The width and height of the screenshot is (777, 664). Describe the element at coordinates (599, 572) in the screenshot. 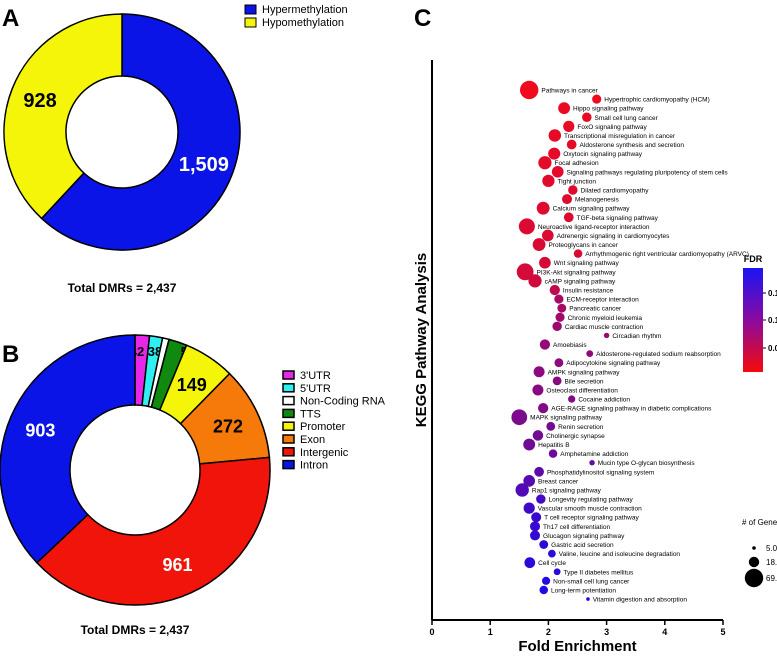

I see `pathway-label: Type II diabetes mellitus` at that location.